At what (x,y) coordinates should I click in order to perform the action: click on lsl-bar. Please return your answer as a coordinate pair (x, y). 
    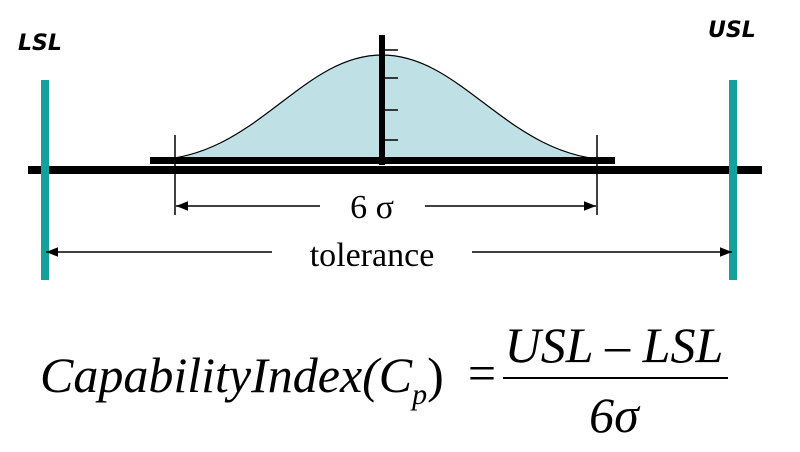
    Looking at the image, I should click on (45, 180).